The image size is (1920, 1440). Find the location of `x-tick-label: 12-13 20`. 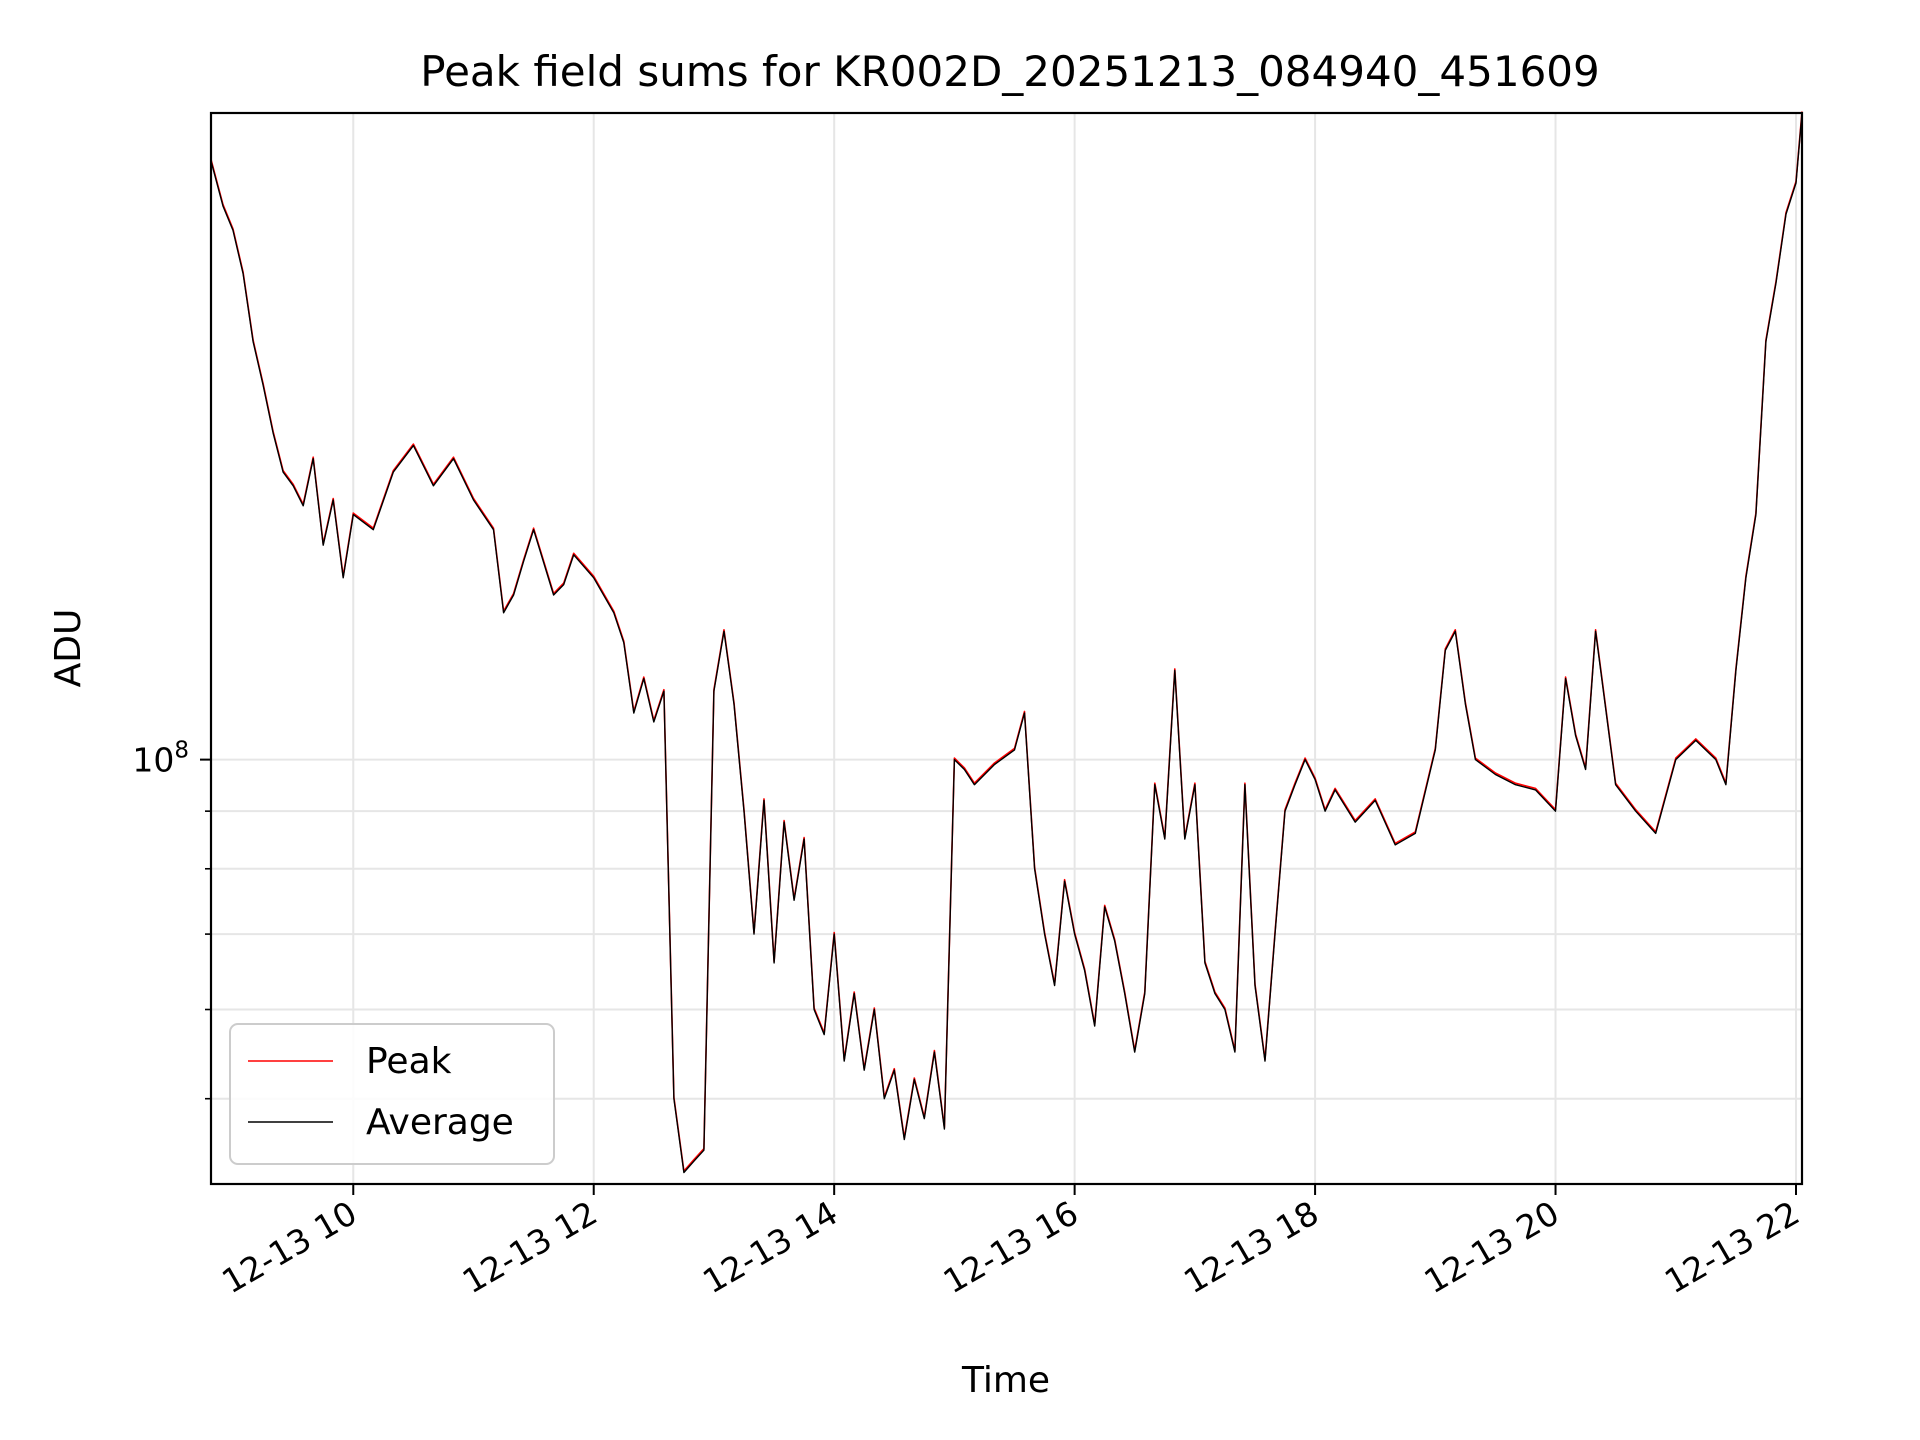

x-tick-label: 12-13 20 is located at coordinates (1492, 1247).